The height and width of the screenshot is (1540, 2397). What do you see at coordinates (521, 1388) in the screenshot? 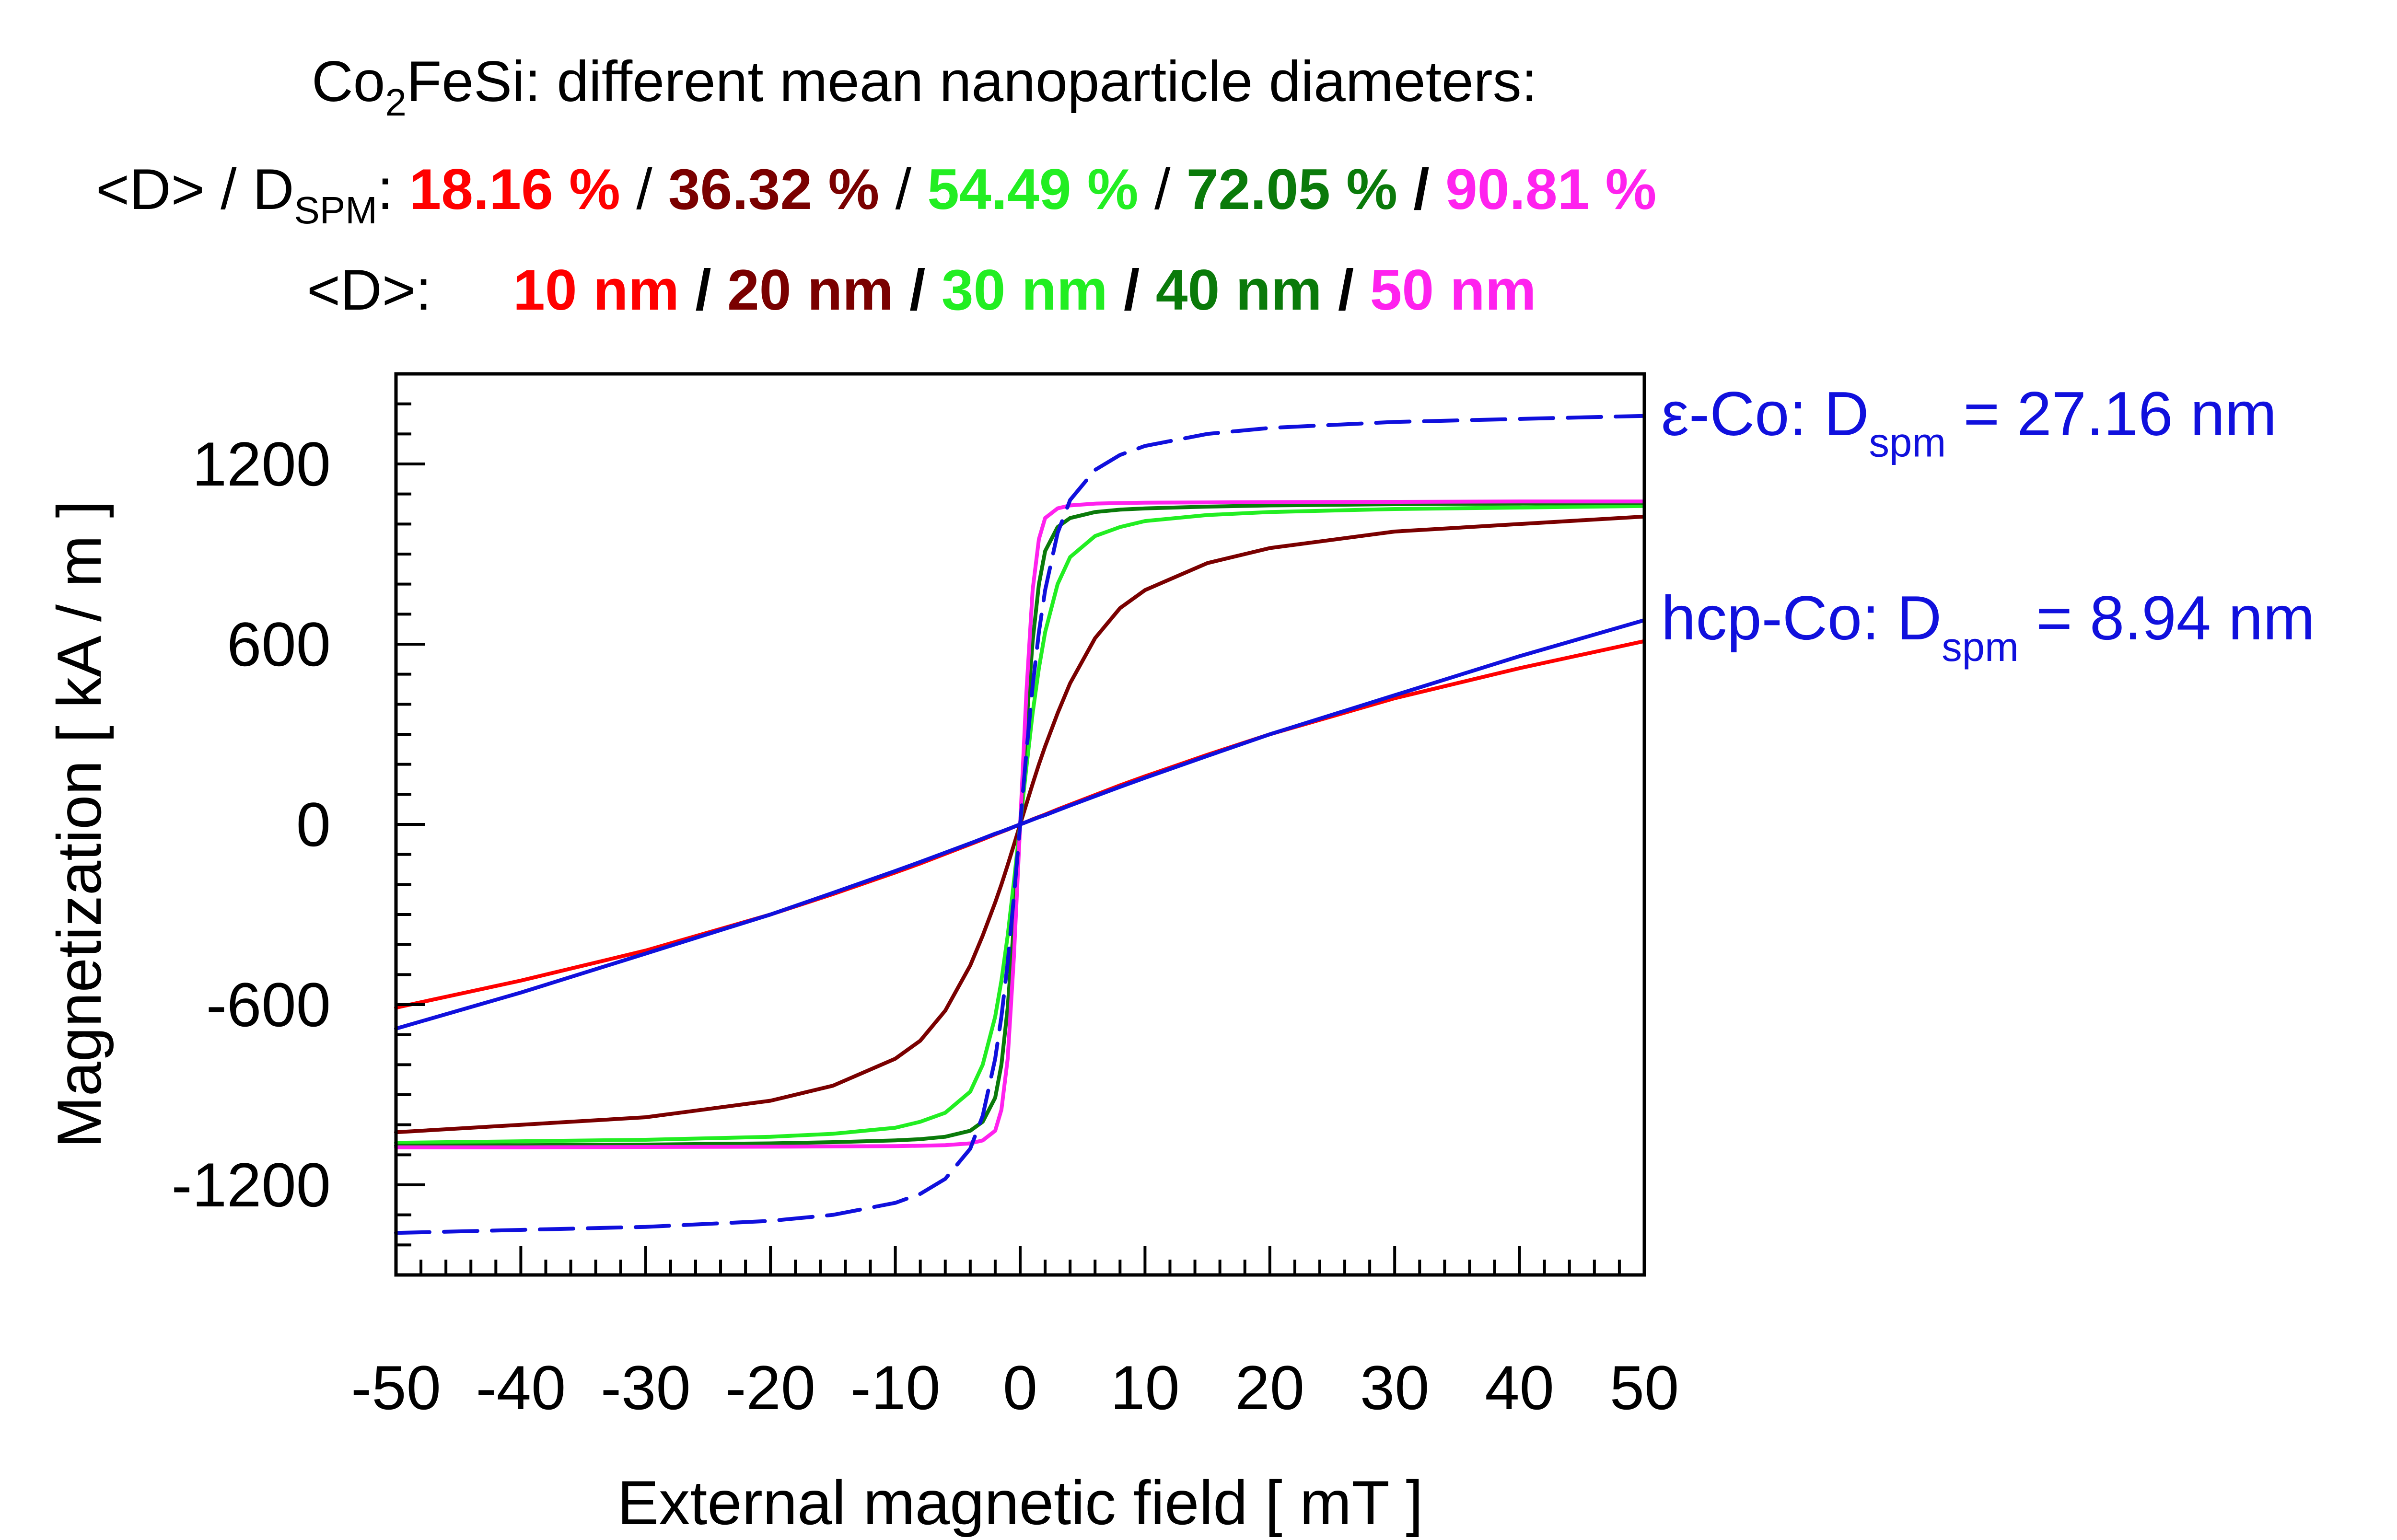
I see `x-tick-label: -40` at bounding box center [521, 1388].